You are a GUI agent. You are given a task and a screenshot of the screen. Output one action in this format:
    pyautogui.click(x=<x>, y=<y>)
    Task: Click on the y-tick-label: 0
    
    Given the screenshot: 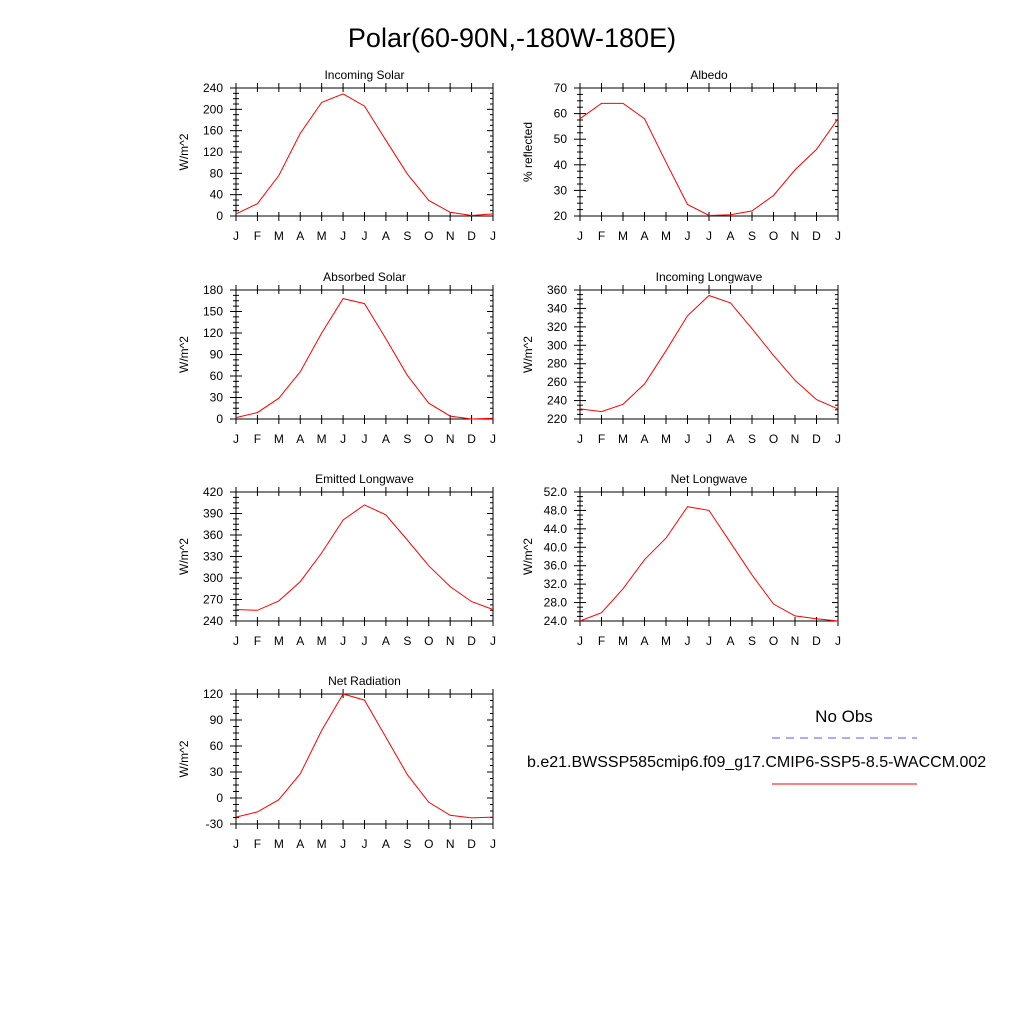 What is the action you would take?
    pyautogui.click(x=219, y=798)
    